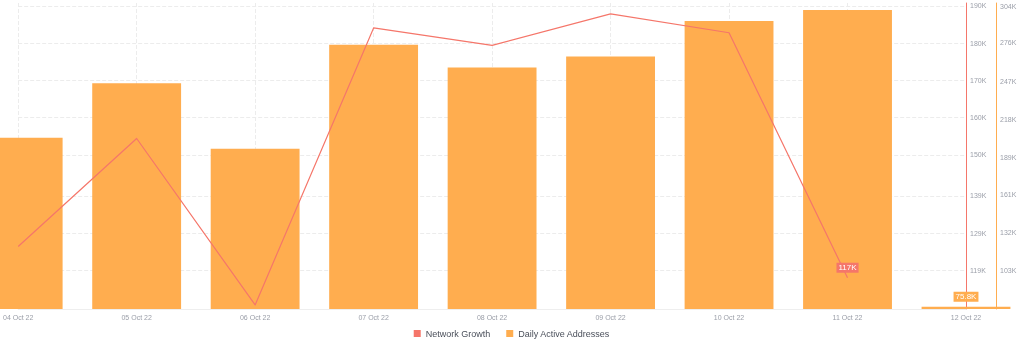 Image resolution: width=1024 pixels, height=347 pixels. Describe the element at coordinates (458, 333) in the screenshot. I see `legend-label: Network Growth` at that location.